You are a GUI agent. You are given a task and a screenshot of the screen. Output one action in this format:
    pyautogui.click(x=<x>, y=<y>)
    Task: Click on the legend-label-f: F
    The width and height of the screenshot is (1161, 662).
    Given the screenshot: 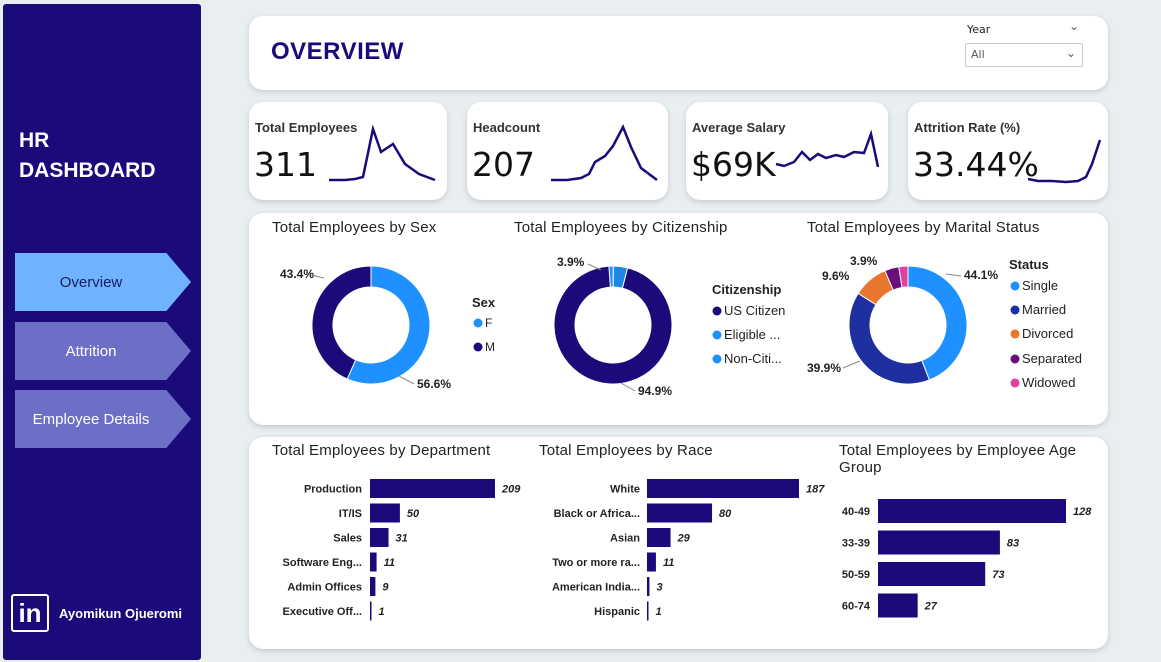 What is the action you would take?
    pyautogui.click(x=488, y=323)
    